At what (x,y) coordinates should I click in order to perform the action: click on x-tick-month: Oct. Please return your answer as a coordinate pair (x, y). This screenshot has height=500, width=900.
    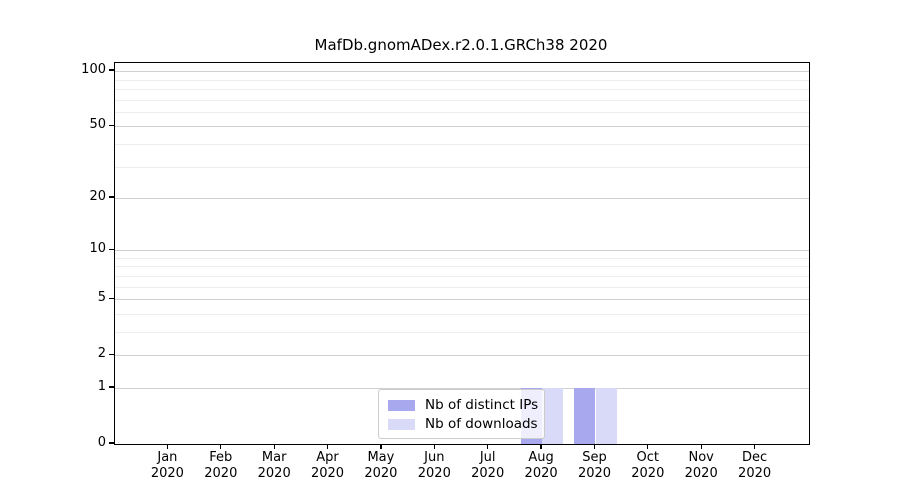
    Looking at the image, I should click on (648, 457).